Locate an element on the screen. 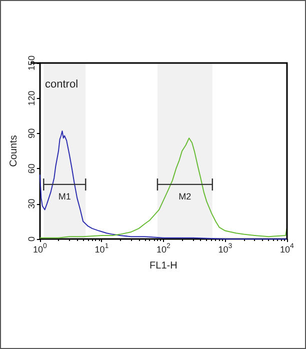  annotation: control is located at coordinates (61, 84).